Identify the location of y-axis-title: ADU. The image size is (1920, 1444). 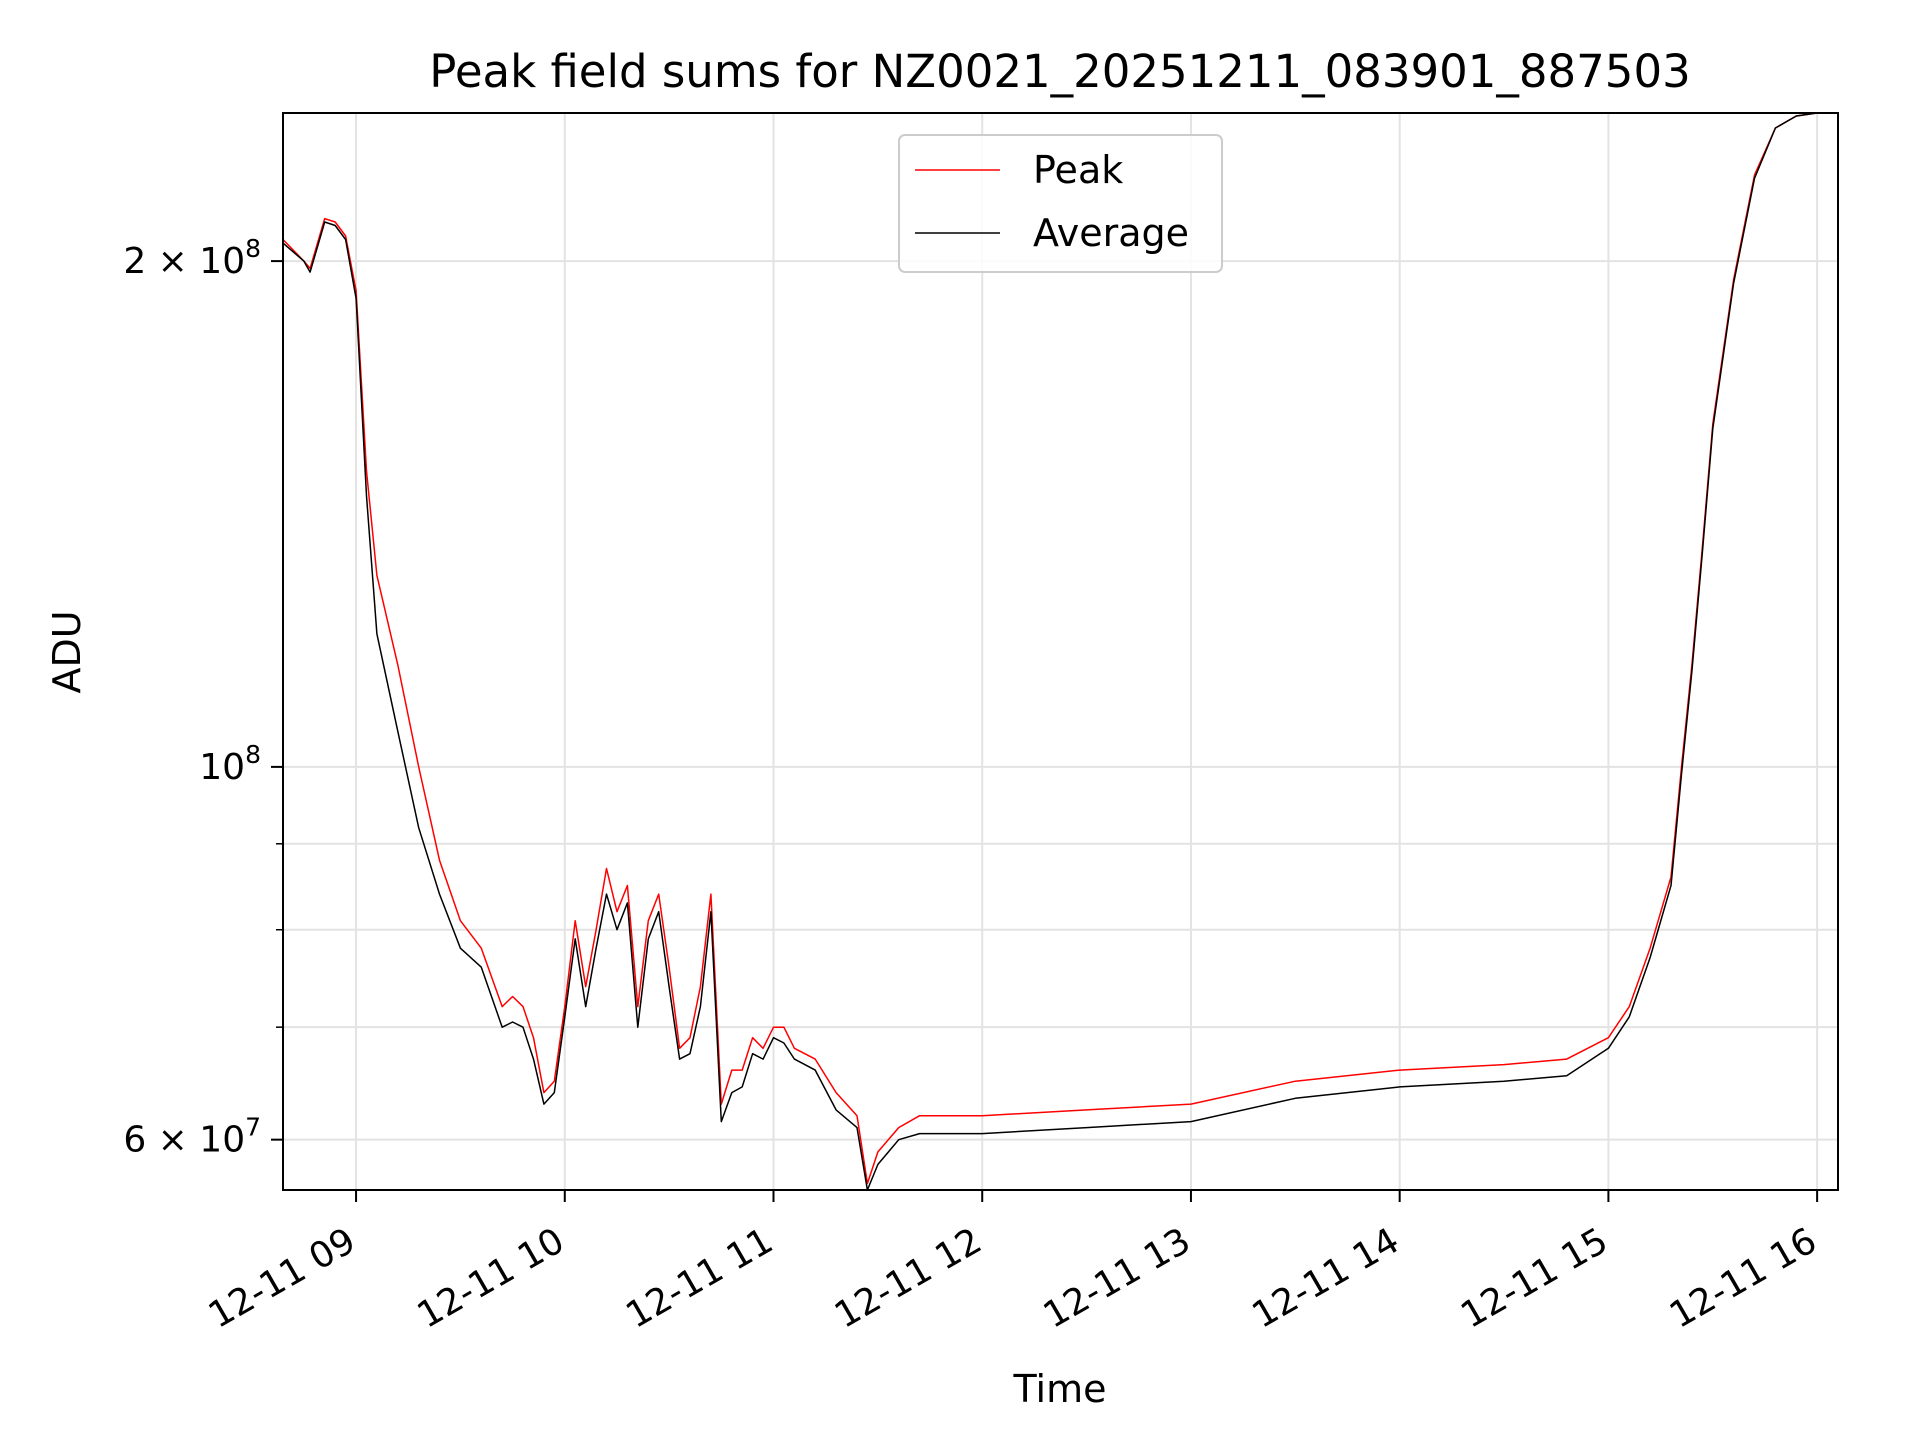
(67, 651).